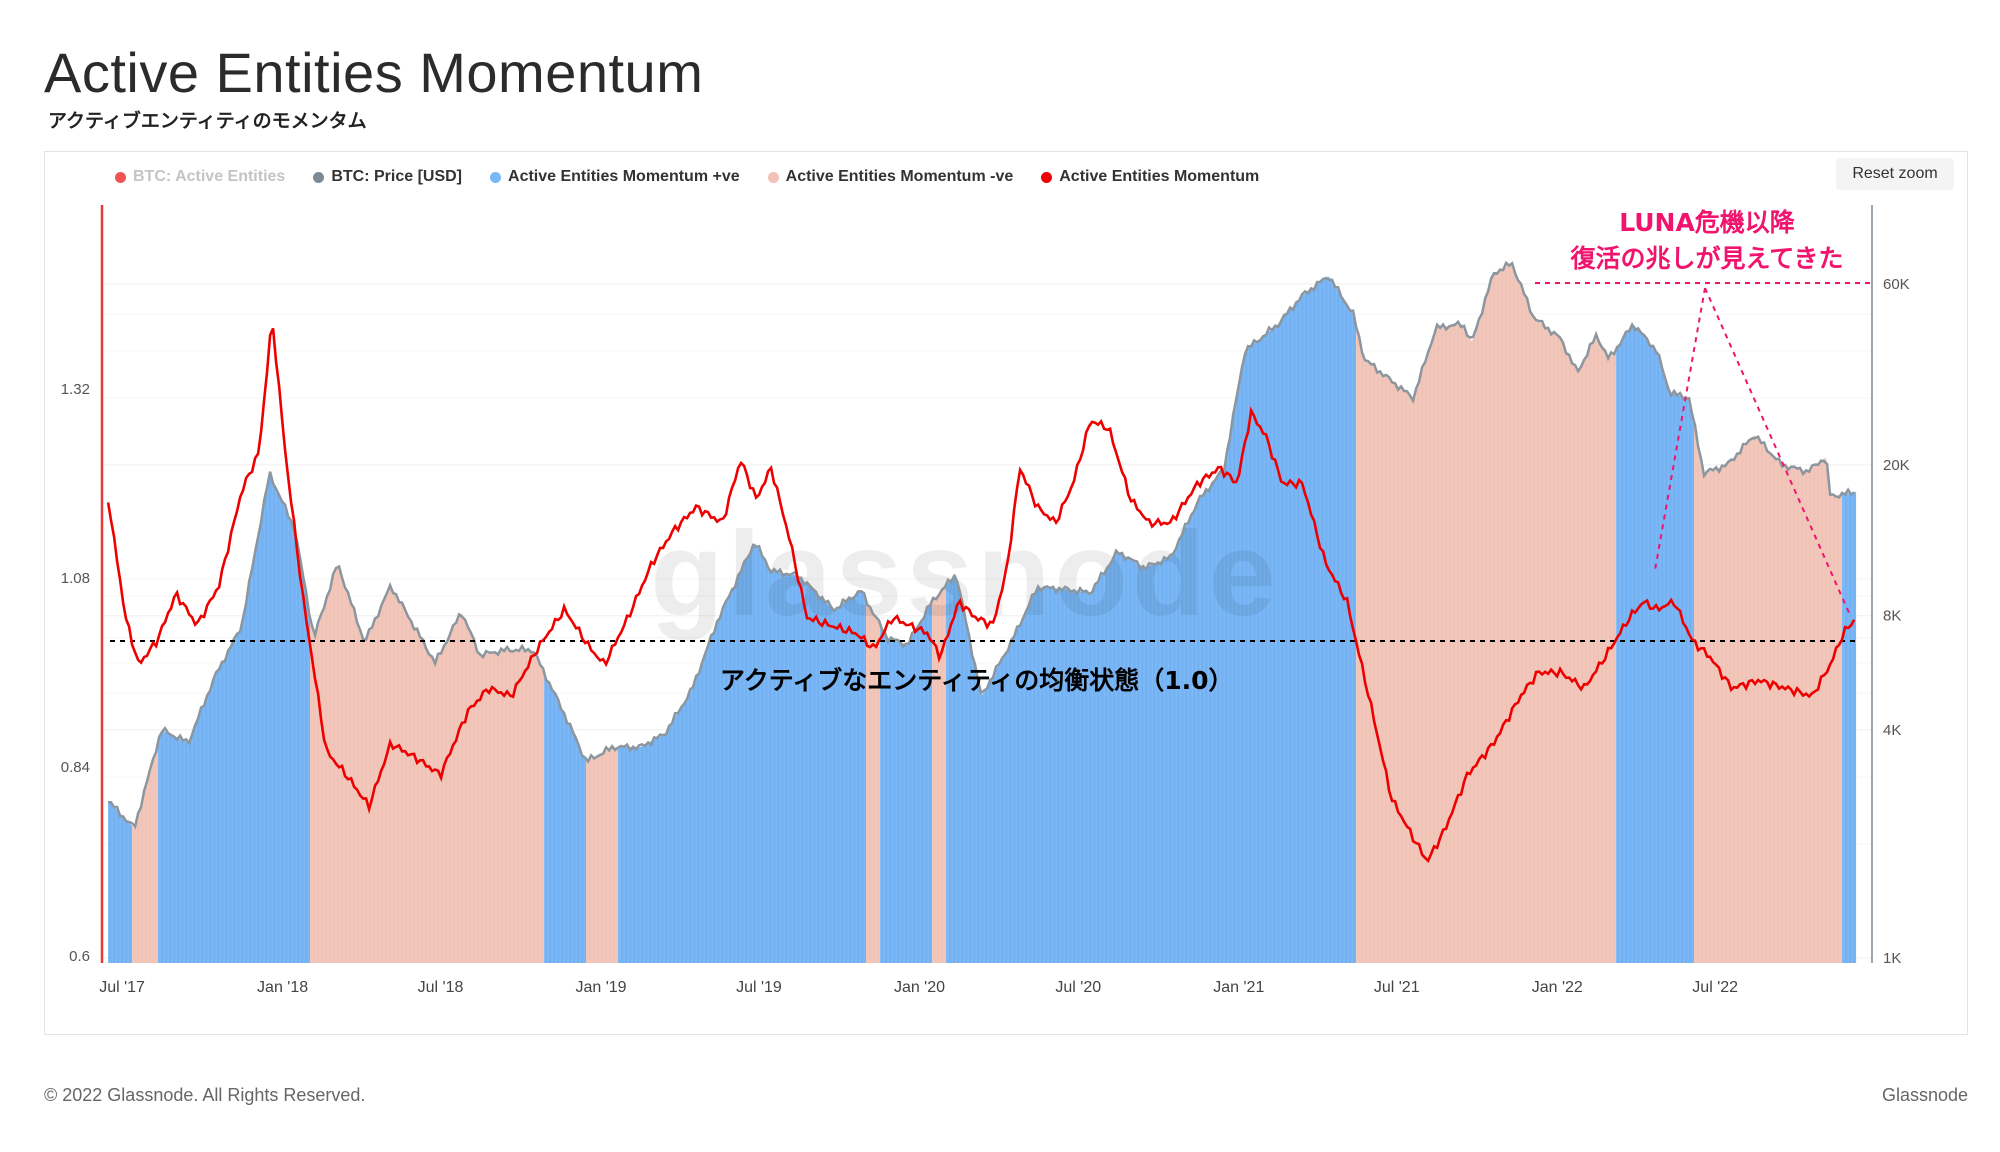 The width and height of the screenshot is (2000, 1152). I want to click on legend-item-momentum-negative: Active Entities Momentum -ve, so click(890, 177).